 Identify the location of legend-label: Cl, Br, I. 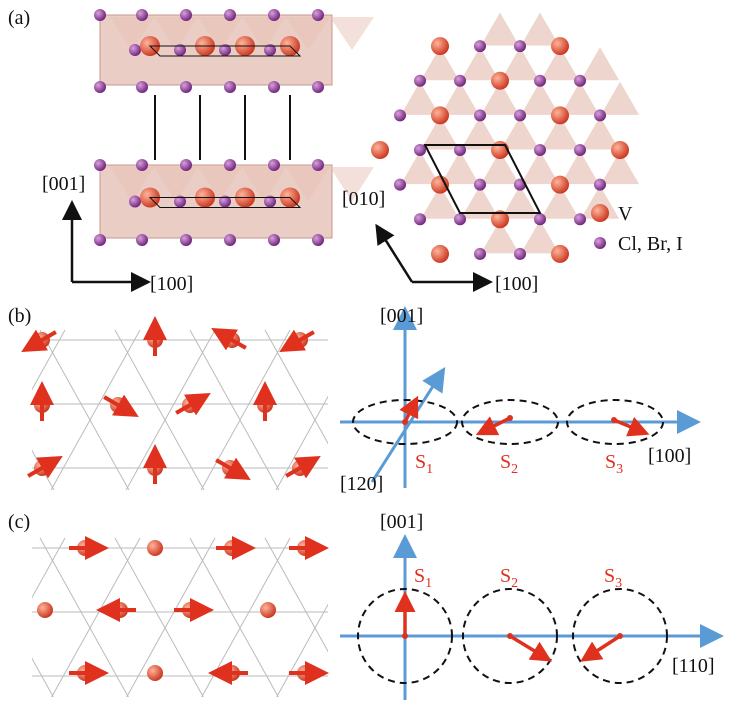
(650, 244).